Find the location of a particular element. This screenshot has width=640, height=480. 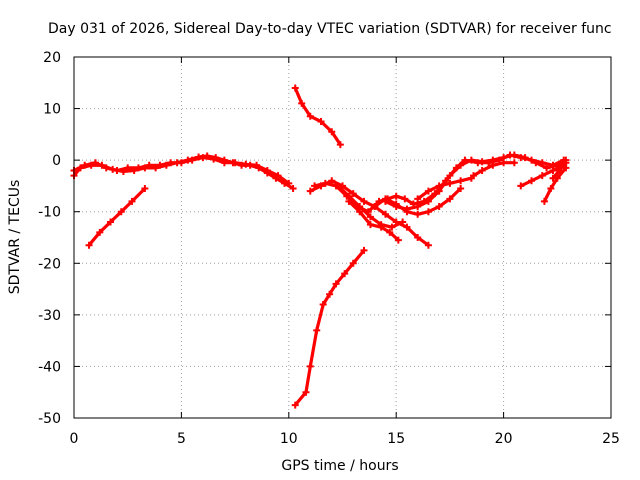

x-tick-label: 0 is located at coordinates (74, 439).